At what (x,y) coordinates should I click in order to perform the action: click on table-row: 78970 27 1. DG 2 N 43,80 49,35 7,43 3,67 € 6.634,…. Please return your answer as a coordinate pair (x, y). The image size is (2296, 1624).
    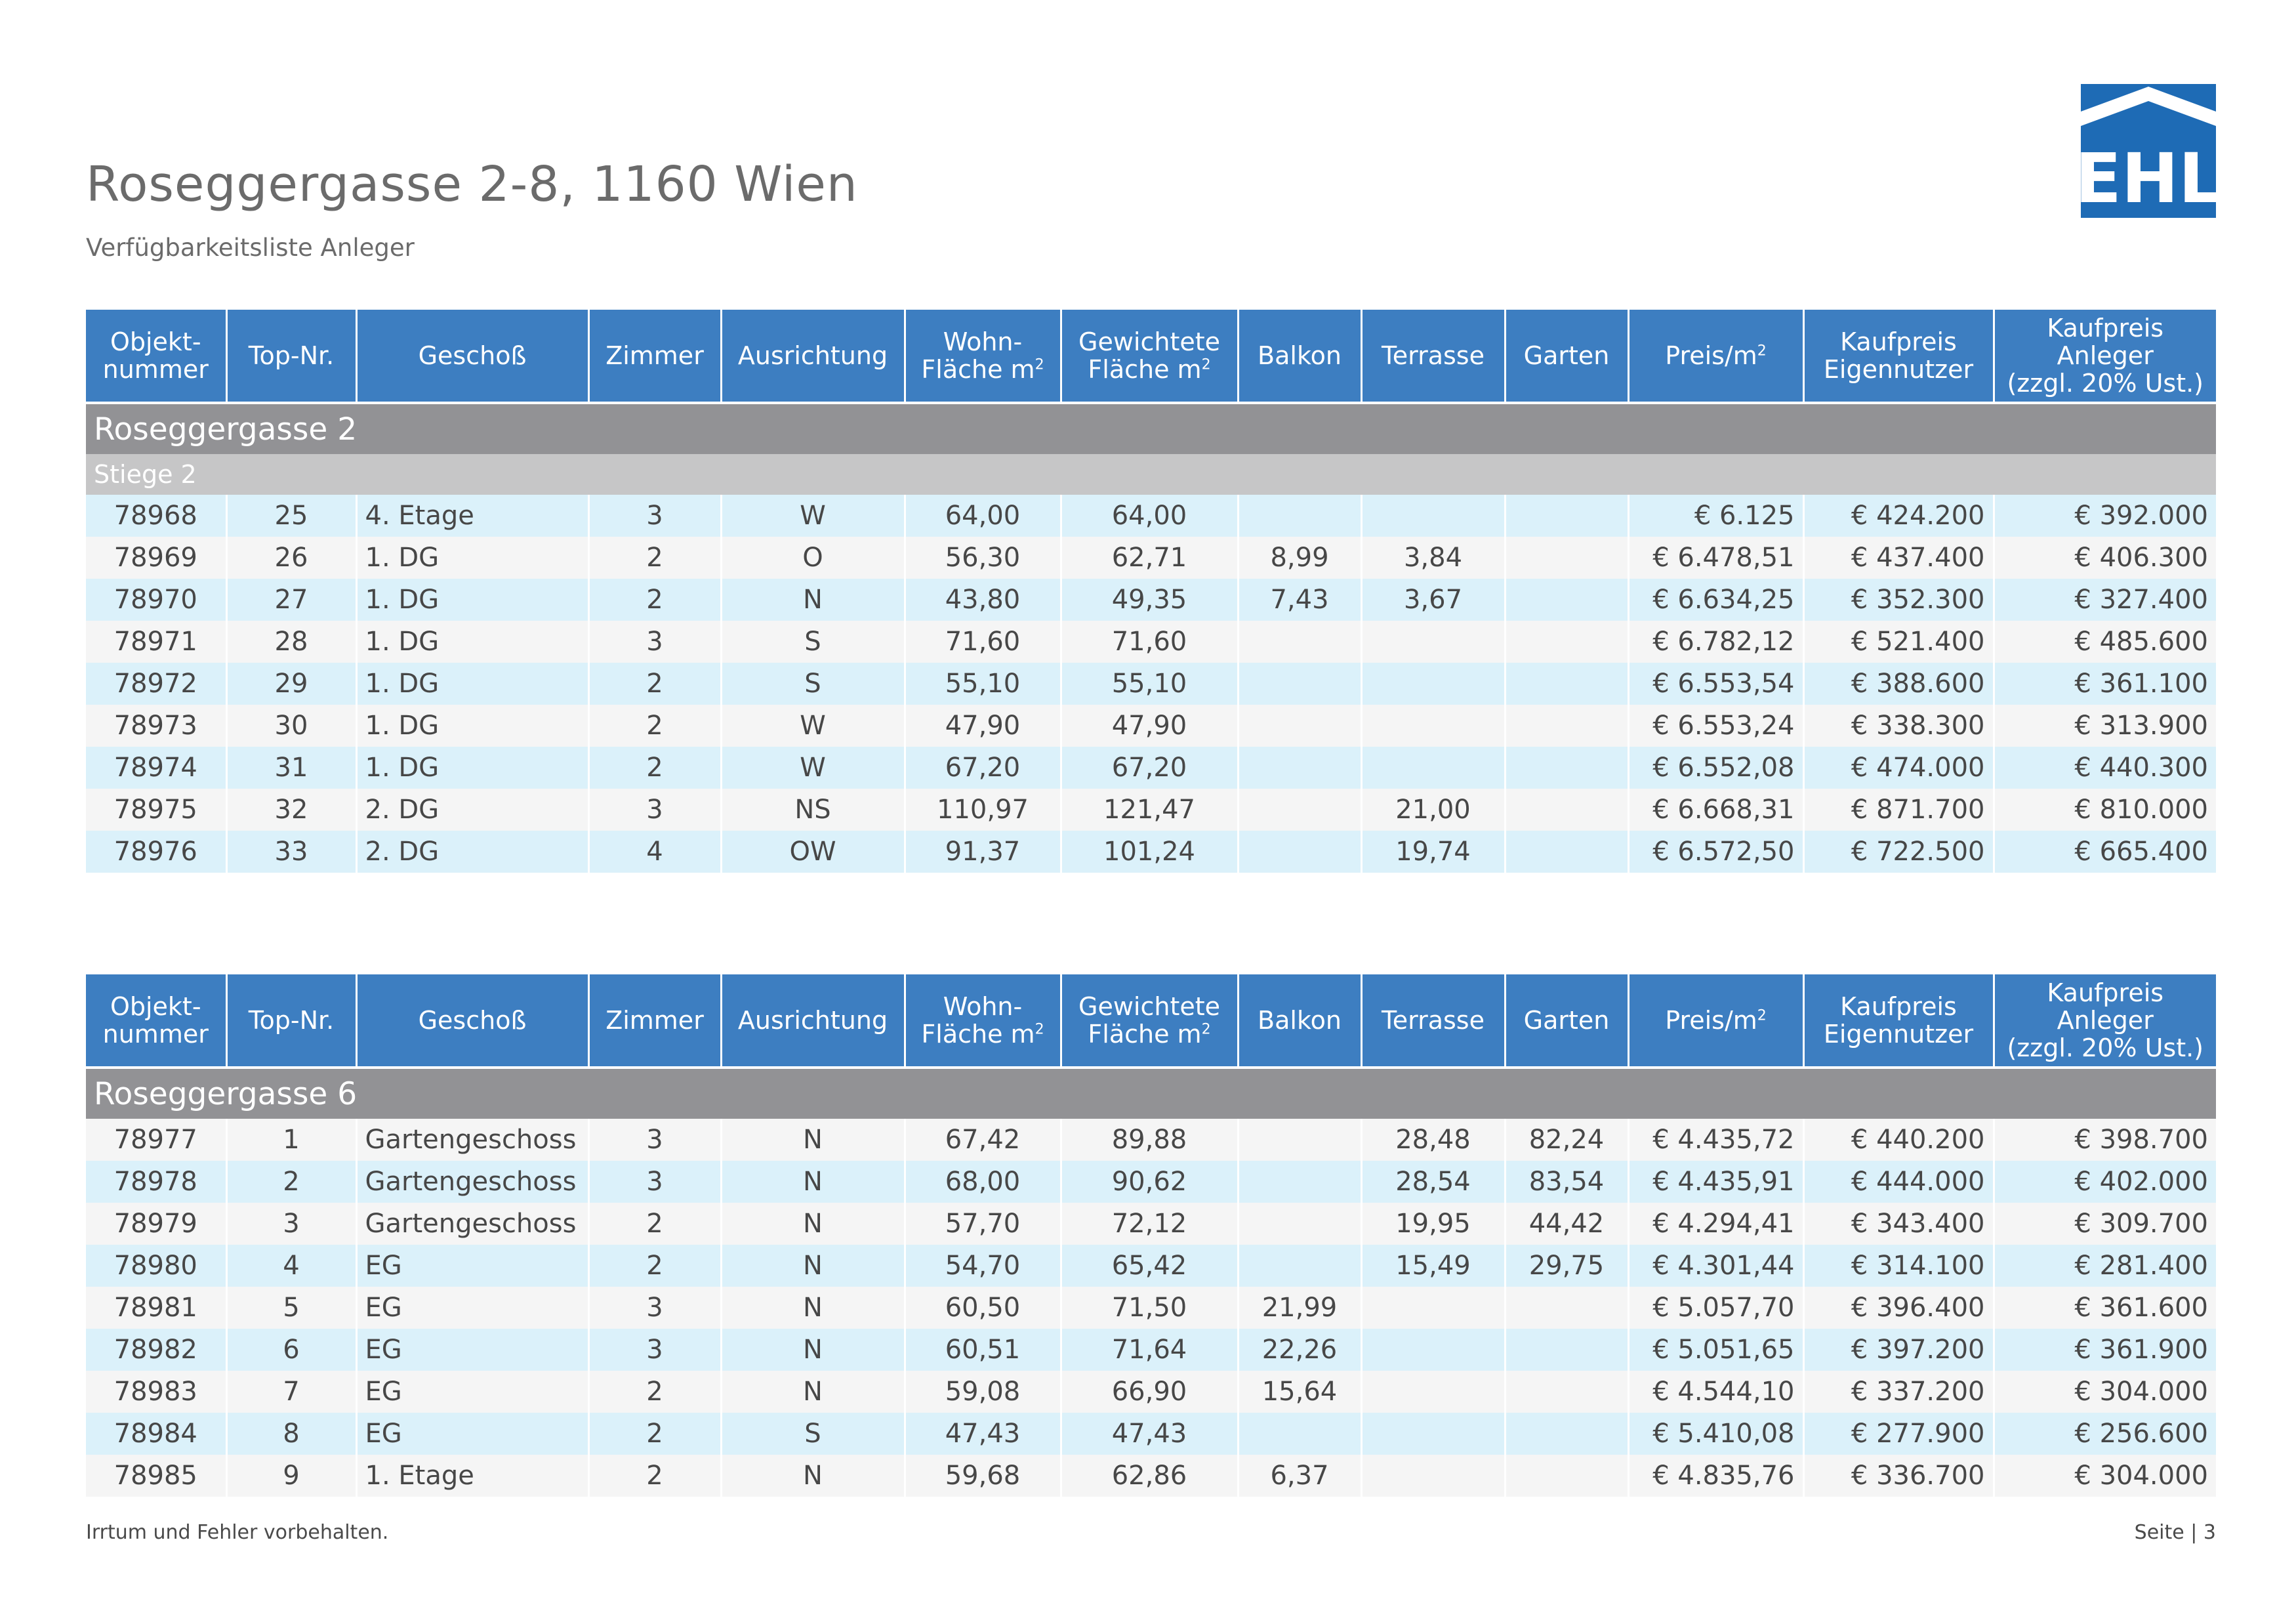
    Looking at the image, I should click on (1151, 600).